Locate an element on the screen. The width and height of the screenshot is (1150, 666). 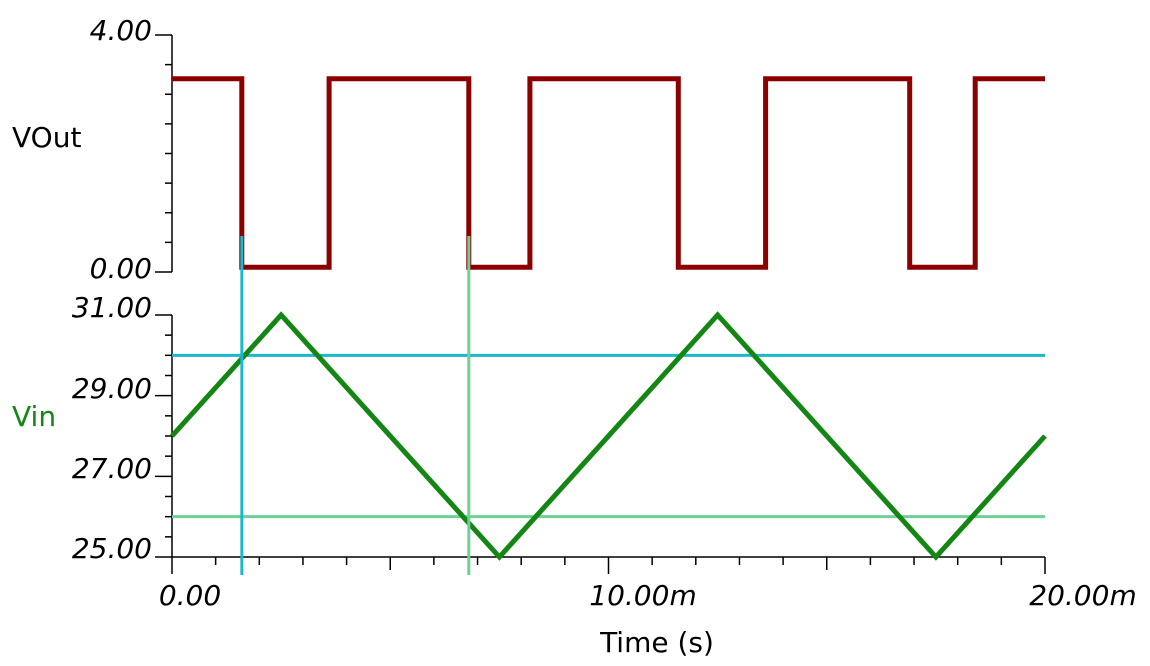
xtick-10m-label: 10.00m is located at coordinates (642, 595).